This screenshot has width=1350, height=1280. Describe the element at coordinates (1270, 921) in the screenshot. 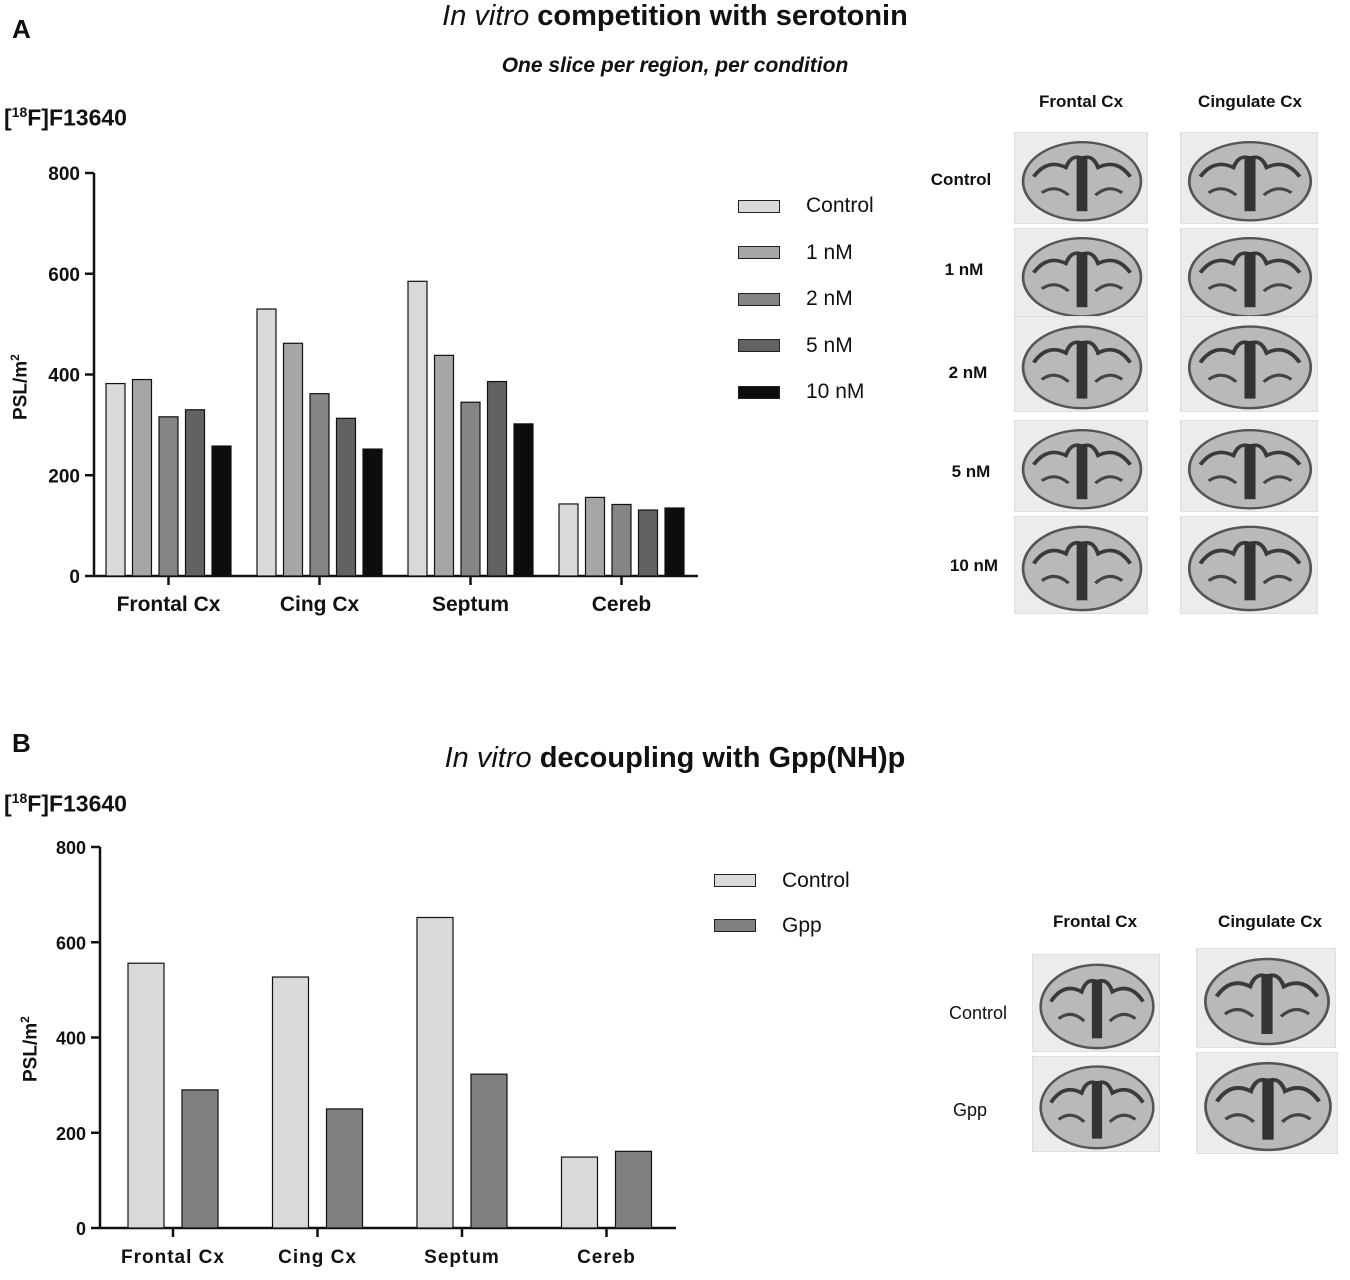

I see `panel-b-img-col-cingulate: Cingulate Cx` at that location.